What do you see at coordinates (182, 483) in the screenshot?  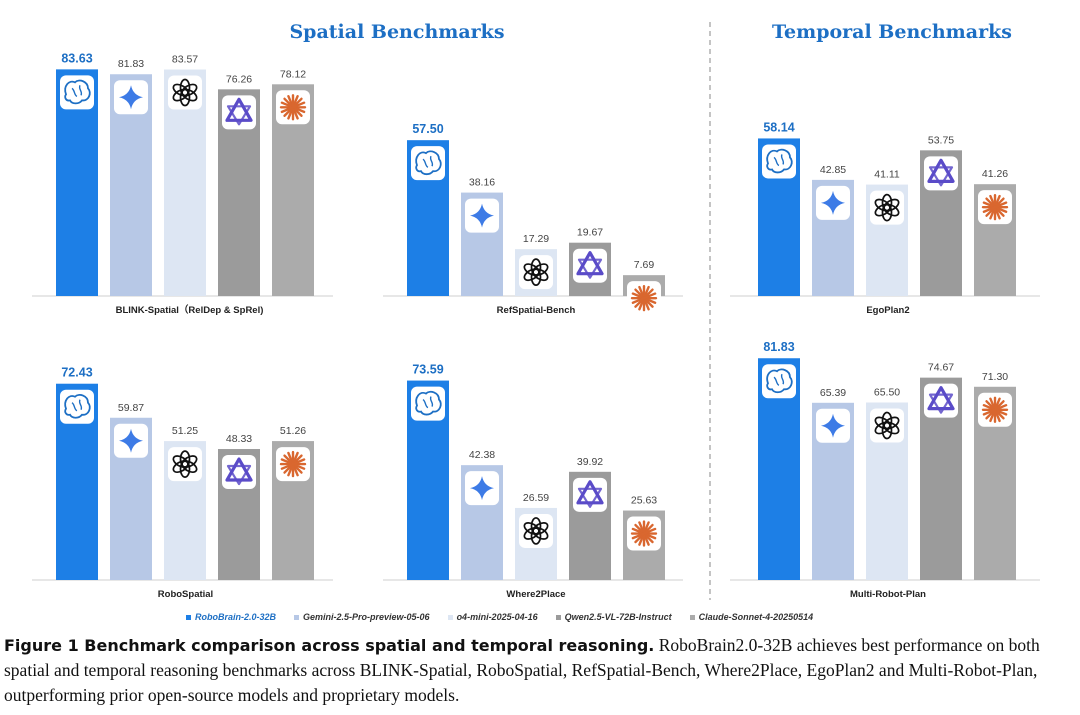 I see `benchmark-panel: 72.43 59.87 51.25 48.33 51.26 RoboSpatial` at bounding box center [182, 483].